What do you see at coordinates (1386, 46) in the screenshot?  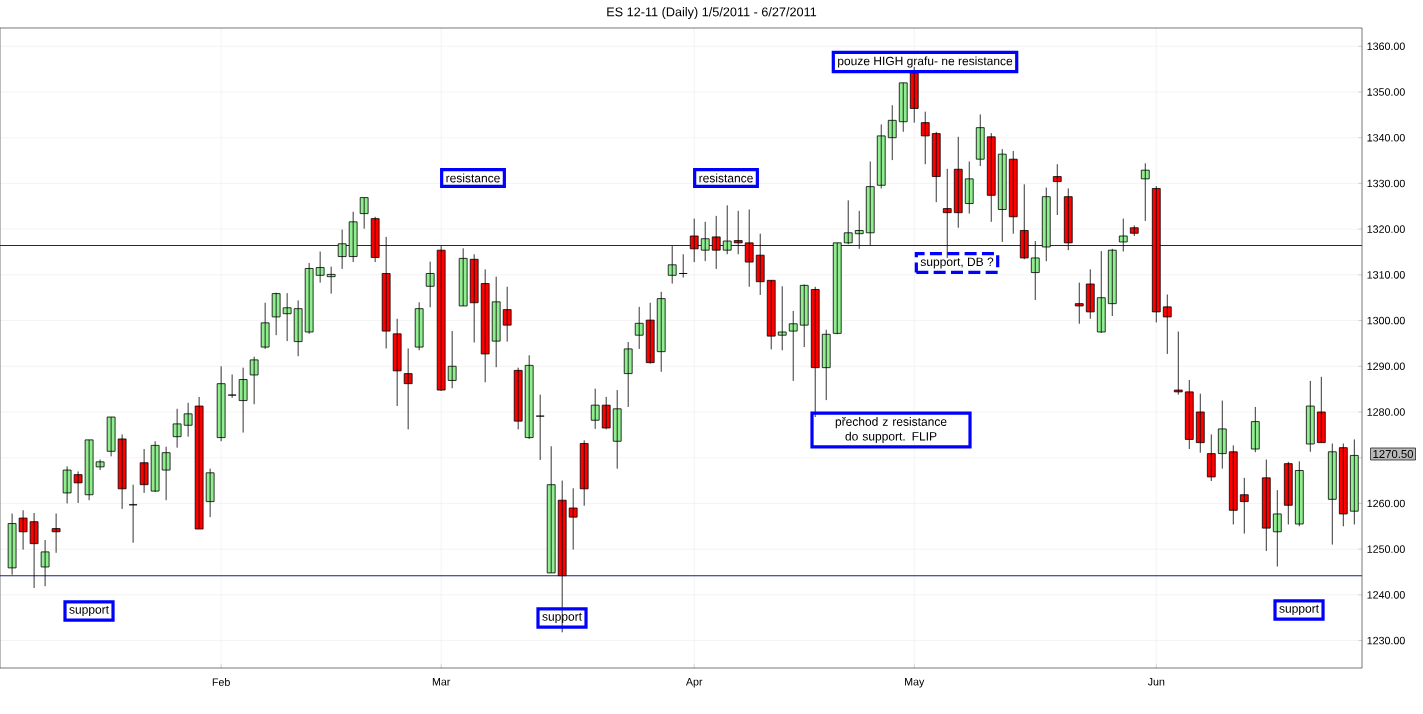 I see `y-tick-label: 1360.00` at bounding box center [1386, 46].